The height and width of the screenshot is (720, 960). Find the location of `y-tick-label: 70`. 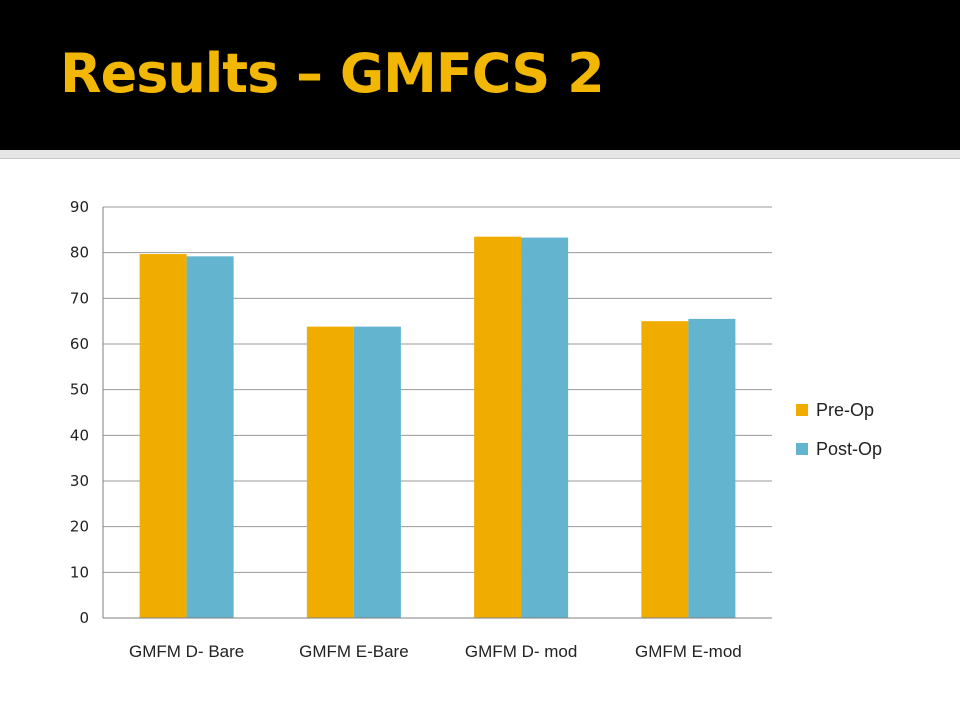

y-tick-label: 70 is located at coordinates (79, 298).